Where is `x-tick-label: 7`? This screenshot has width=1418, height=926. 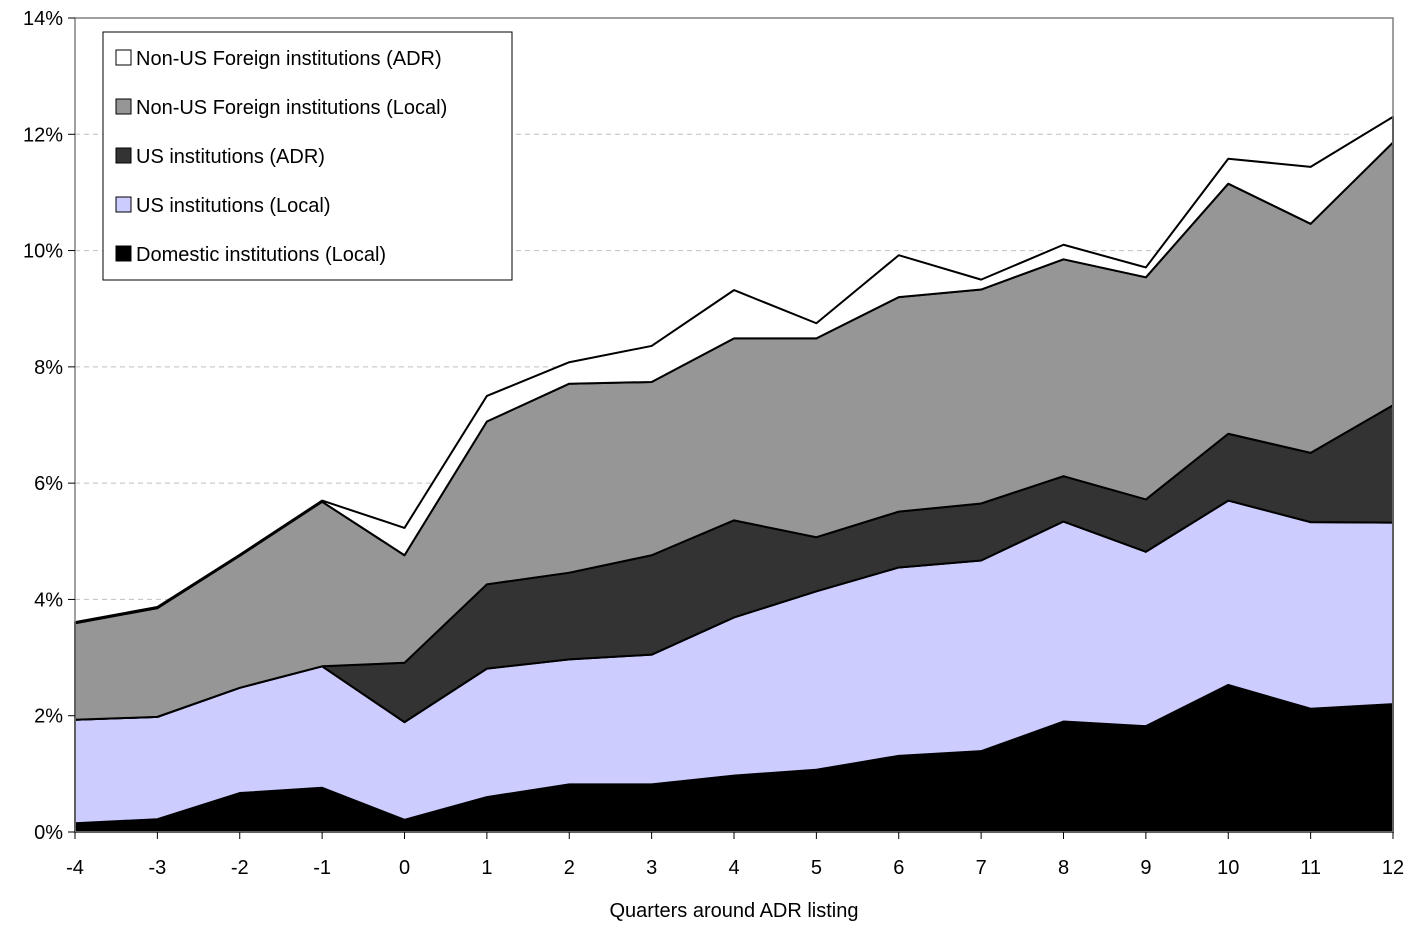 x-tick-label: 7 is located at coordinates (981, 868).